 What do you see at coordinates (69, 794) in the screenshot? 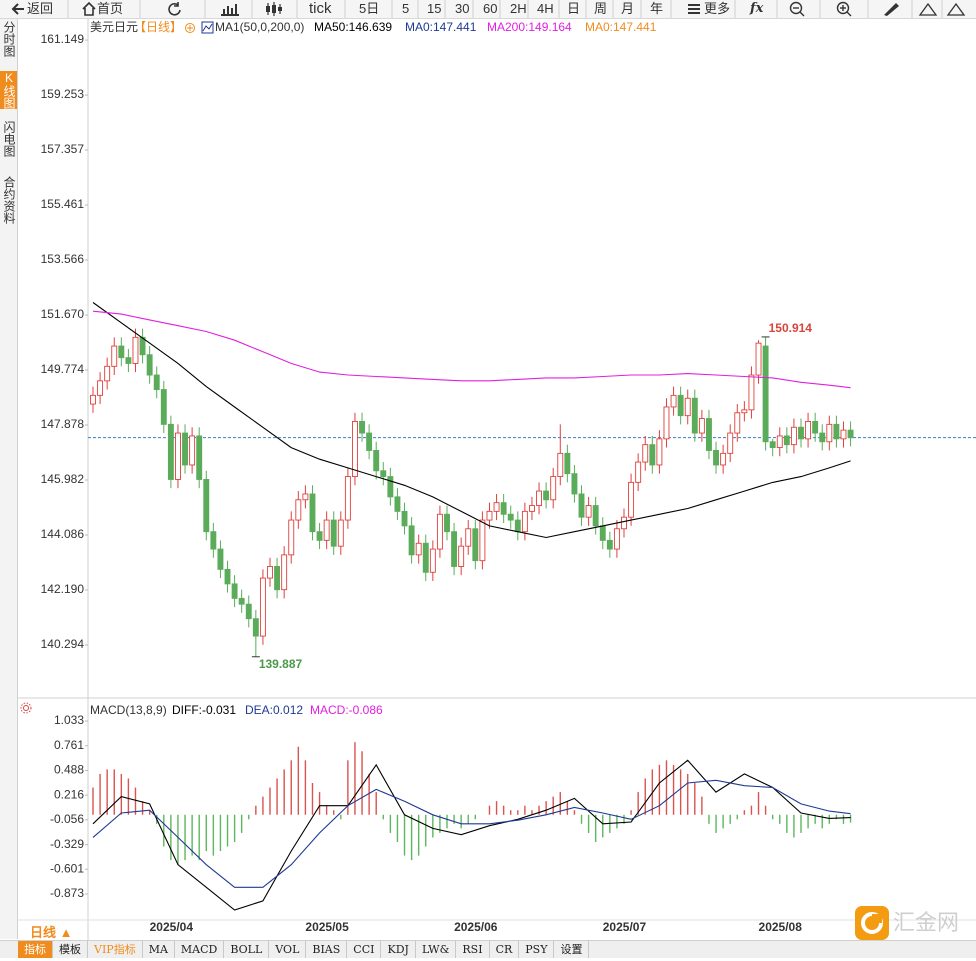
I see `y-tick-label: 0.216` at bounding box center [69, 794].